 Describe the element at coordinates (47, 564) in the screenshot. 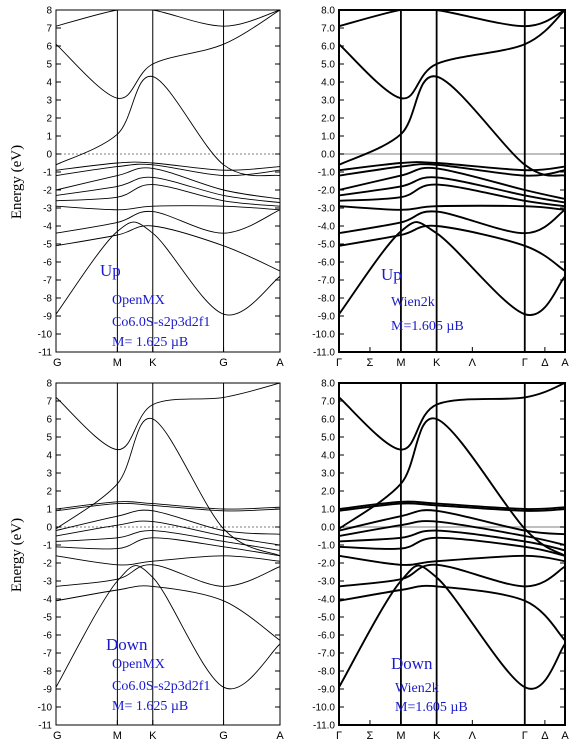

I see `y-tick-label: -2` at that location.